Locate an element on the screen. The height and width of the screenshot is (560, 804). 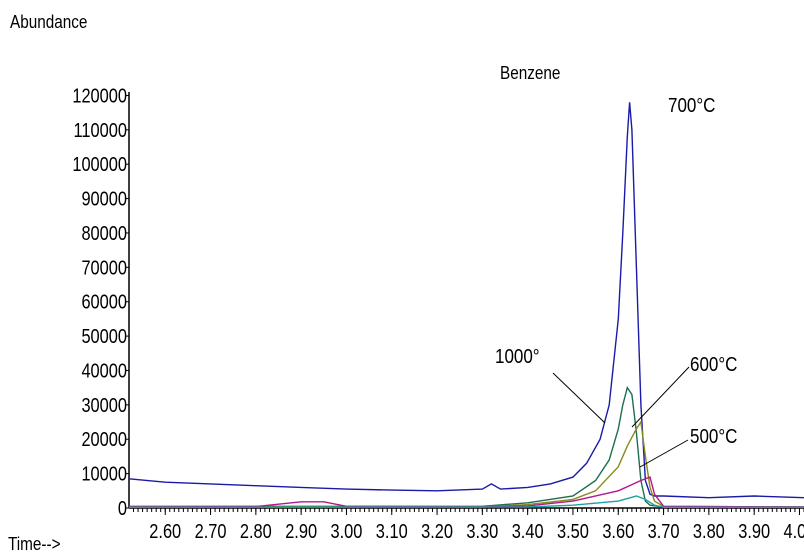
x-tick-label: 3.30 is located at coordinates (482, 530).